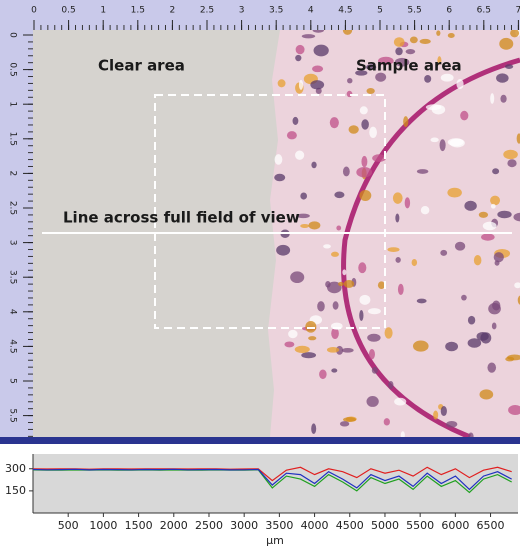  What do you see at coordinates (141, 66) in the screenshot?
I see `label-clear: Clear area` at bounding box center [141, 66].